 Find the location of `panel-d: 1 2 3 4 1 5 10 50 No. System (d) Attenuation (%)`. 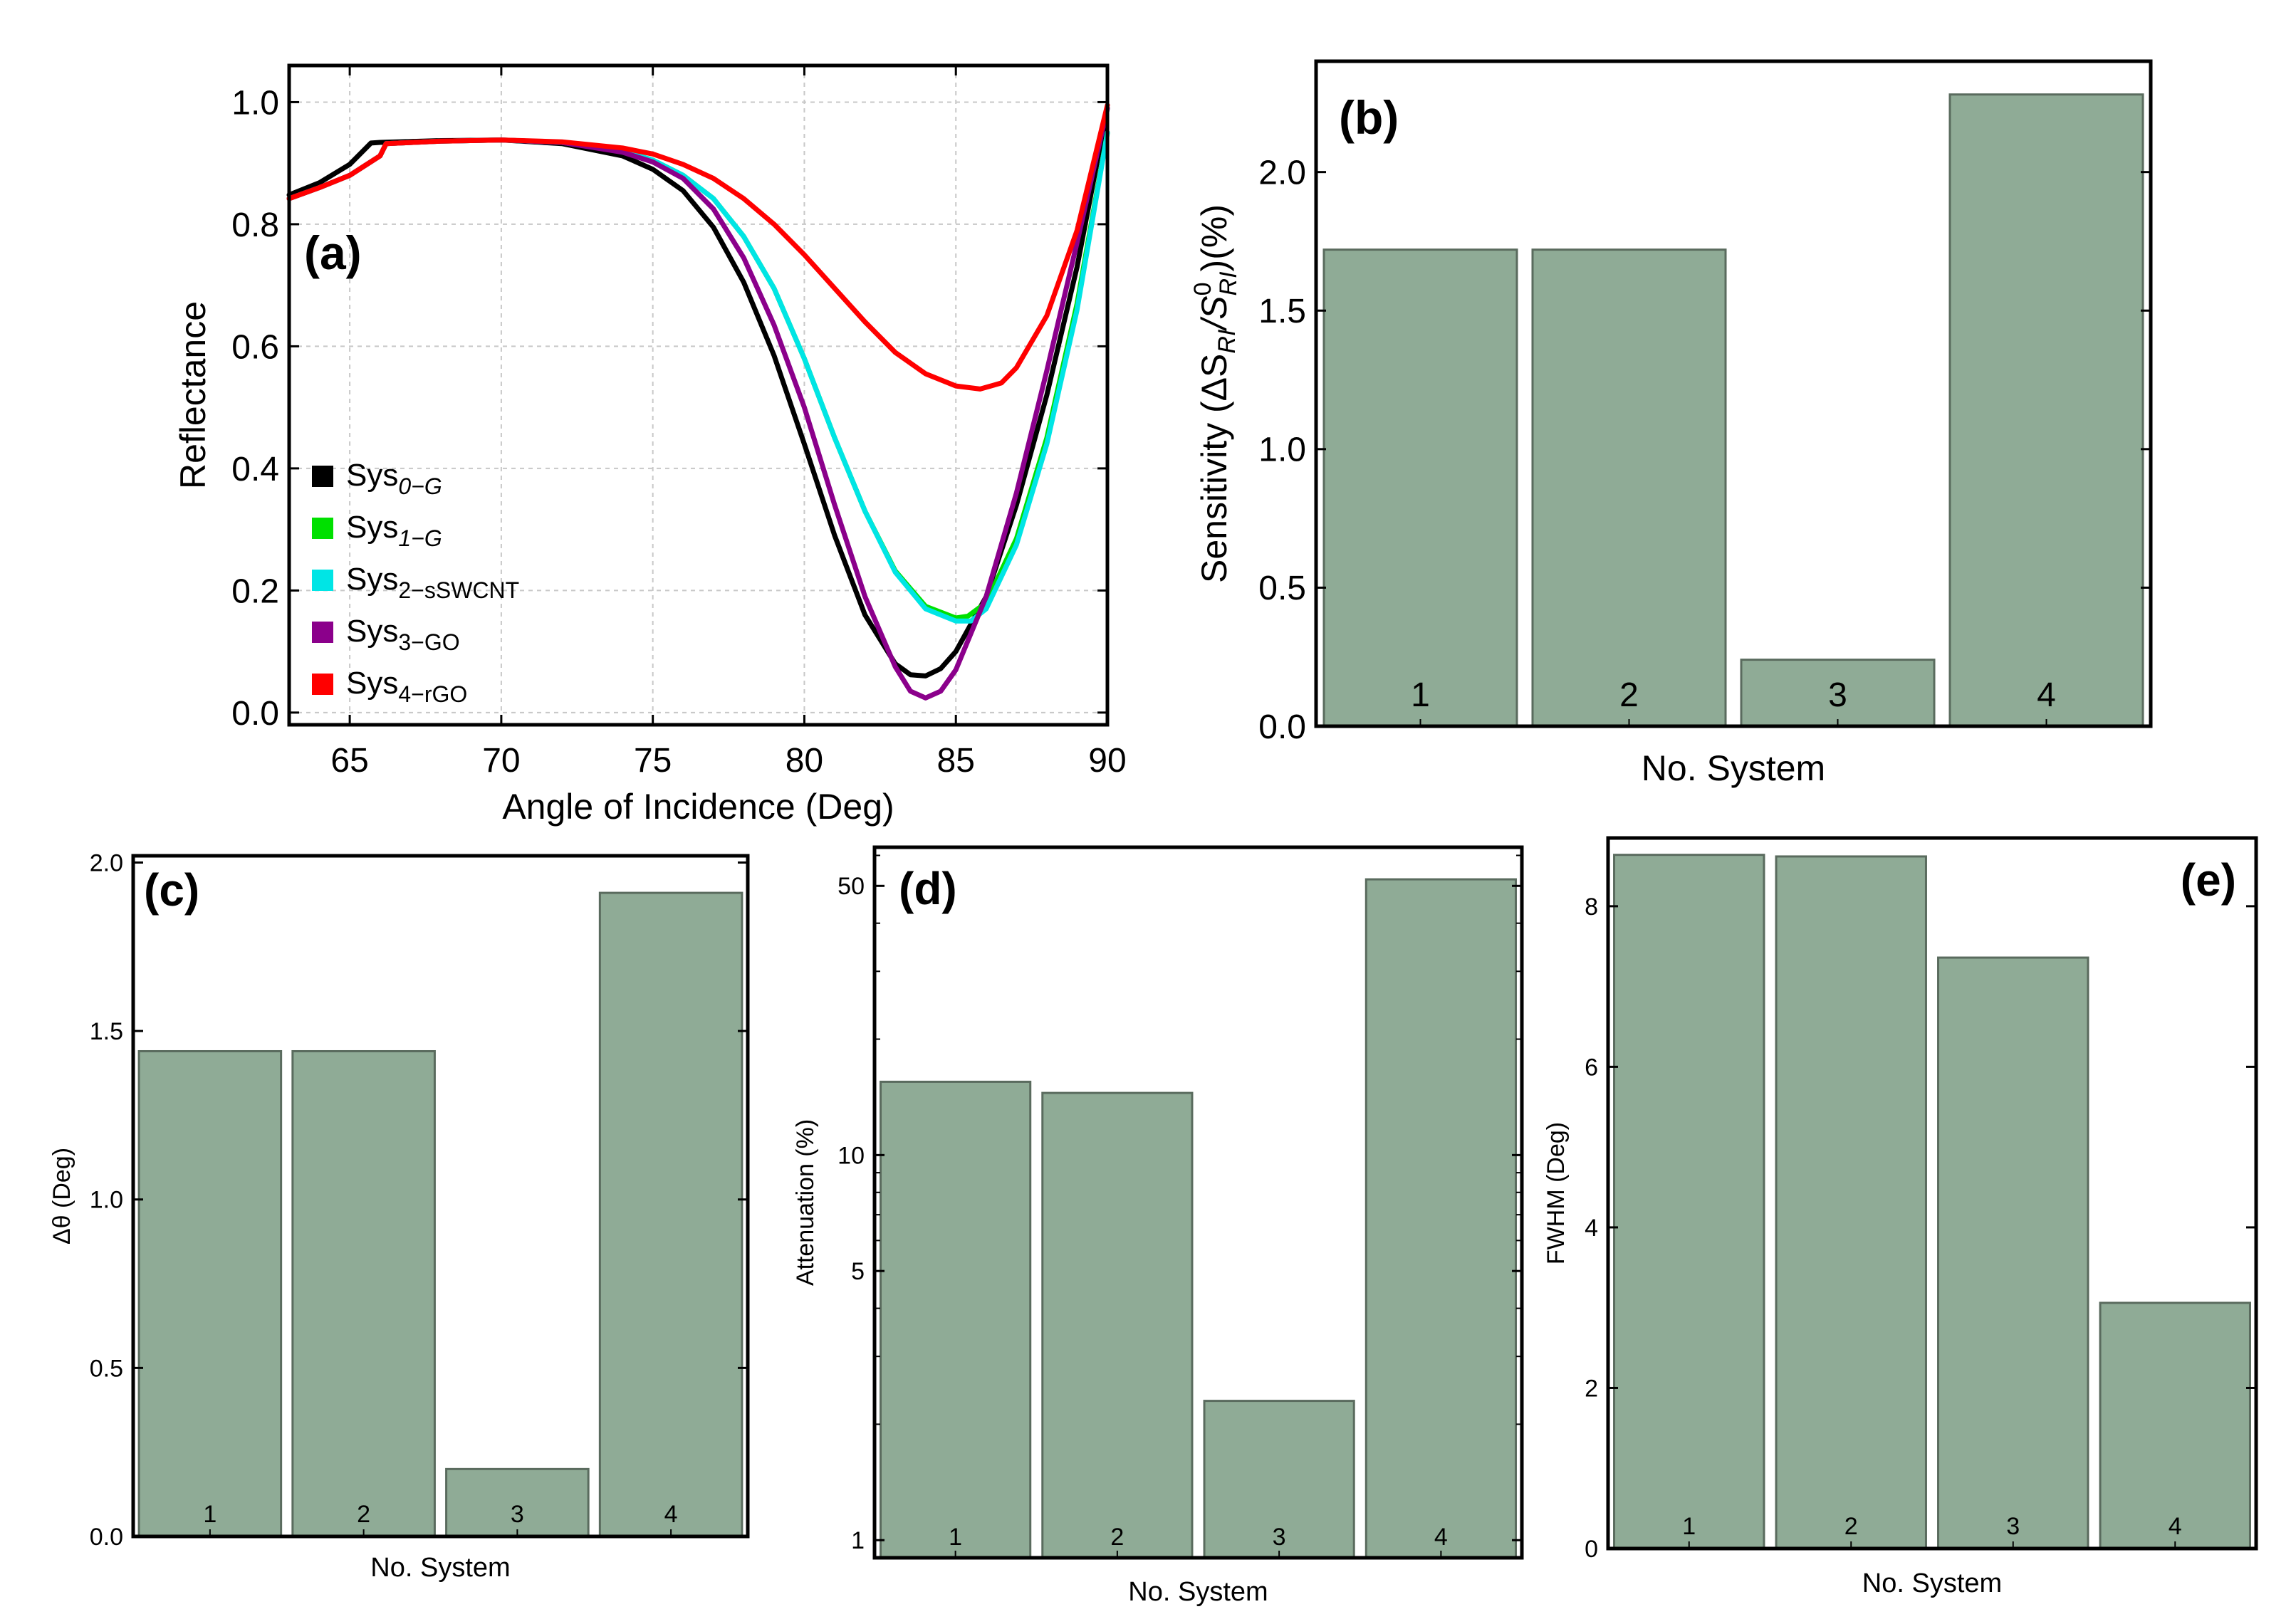

panel-d: 1 2 3 4 1 5 10 50 No. System (d) Attenuation (%) is located at coordinates (1158, 1226).